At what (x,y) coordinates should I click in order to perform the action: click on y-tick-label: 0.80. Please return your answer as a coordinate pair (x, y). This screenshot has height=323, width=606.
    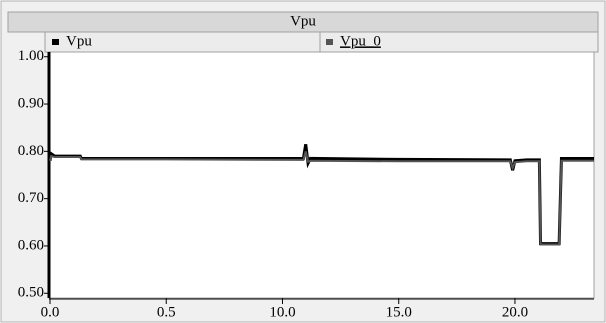
    Looking at the image, I should click on (31, 151).